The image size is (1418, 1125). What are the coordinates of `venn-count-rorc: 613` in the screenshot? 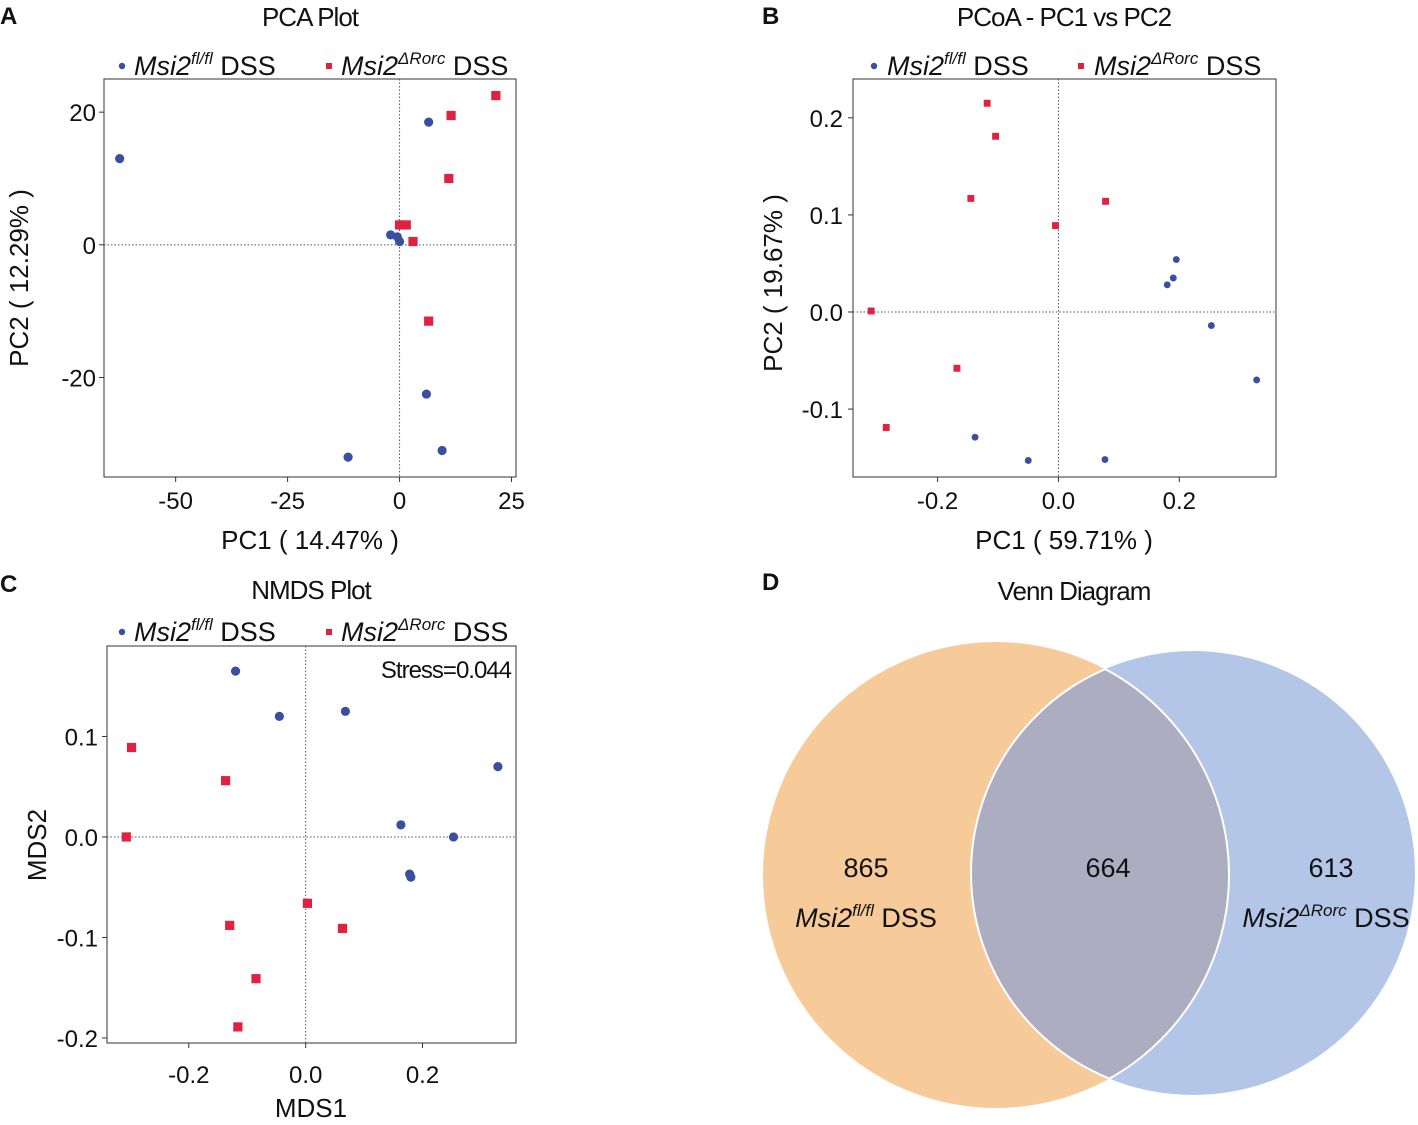 It's located at (1330, 868).